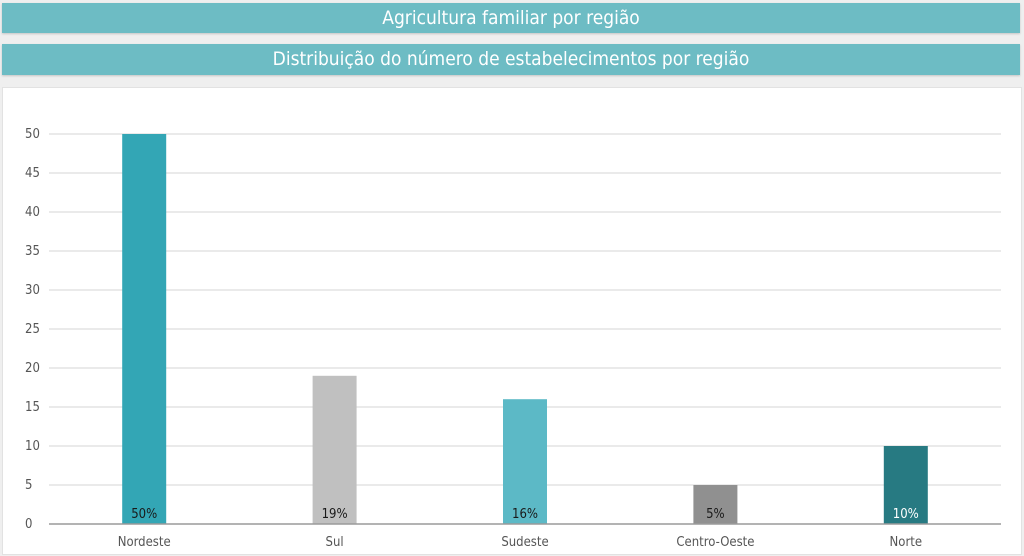 Image resolution: width=1024 pixels, height=556 pixels. I want to click on data-label: 10%, so click(906, 514).